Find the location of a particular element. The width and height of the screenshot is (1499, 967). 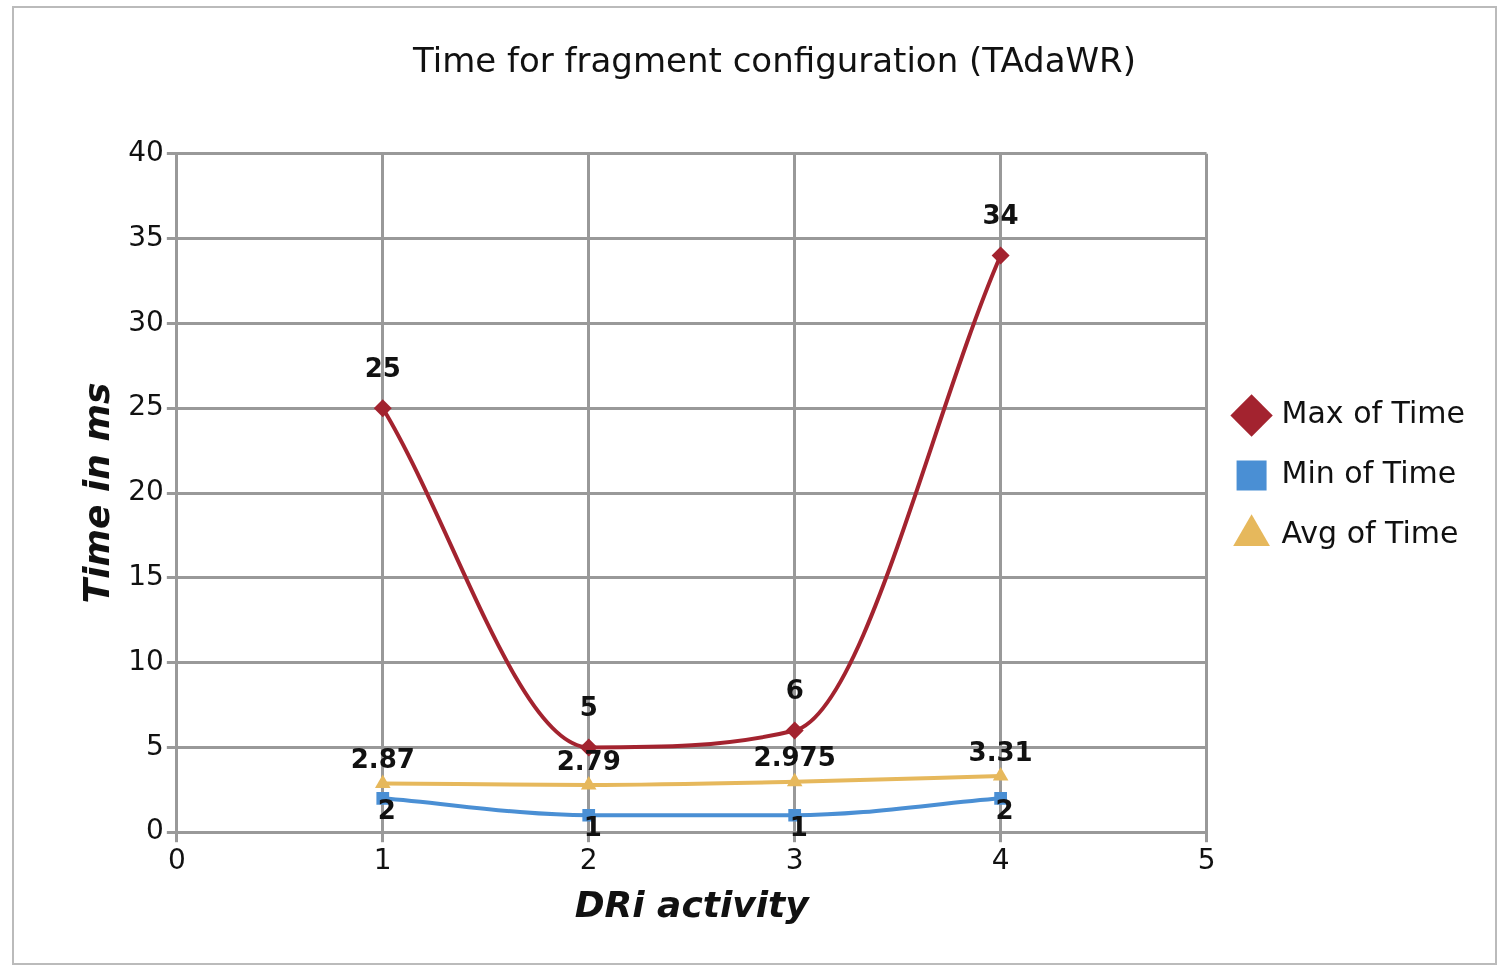

data-label: 3.31 is located at coordinates (1000, 751).